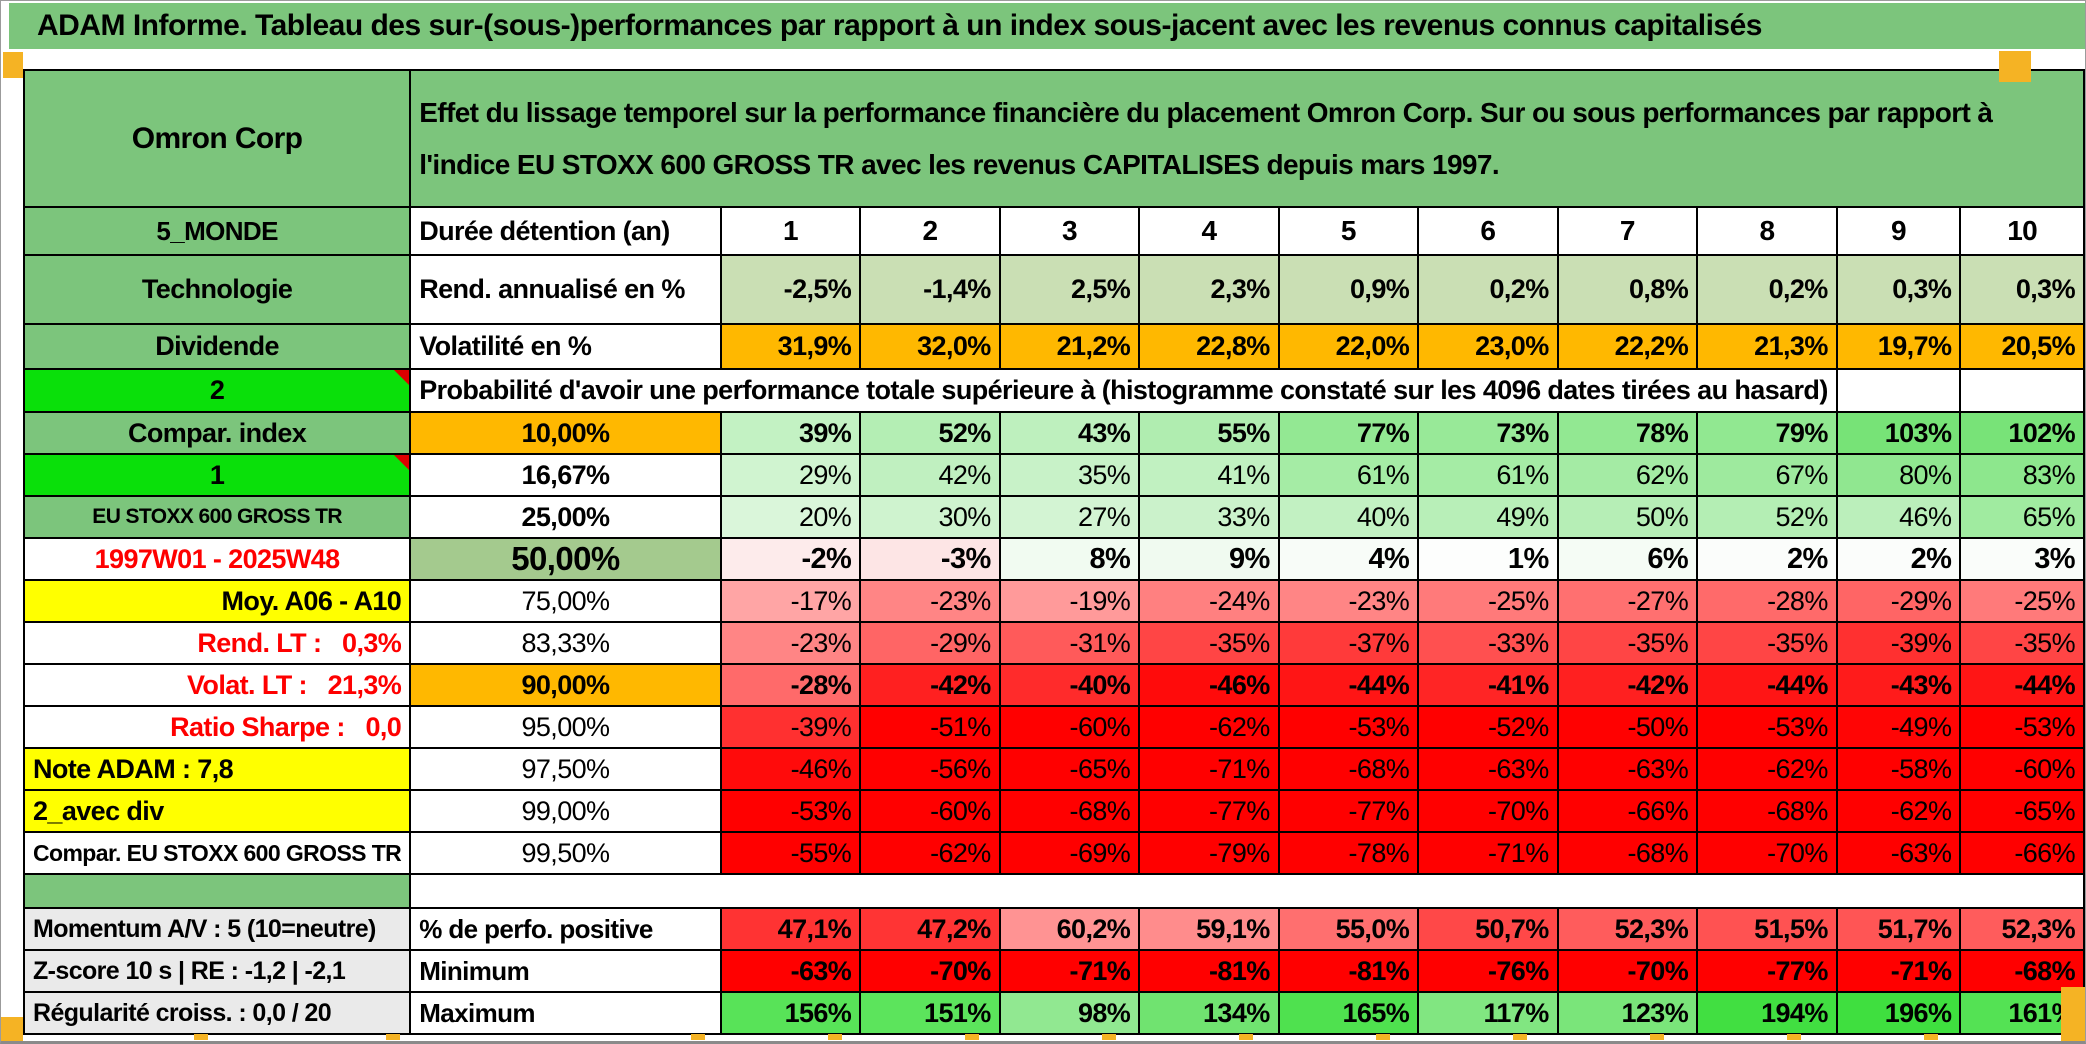 The height and width of the screenshot is (1044, 2086). What do you see at coordinates (565, 1013) in the screenshot?
I see `row-key-cell: Maximum` at bounding box center [565, 1013].